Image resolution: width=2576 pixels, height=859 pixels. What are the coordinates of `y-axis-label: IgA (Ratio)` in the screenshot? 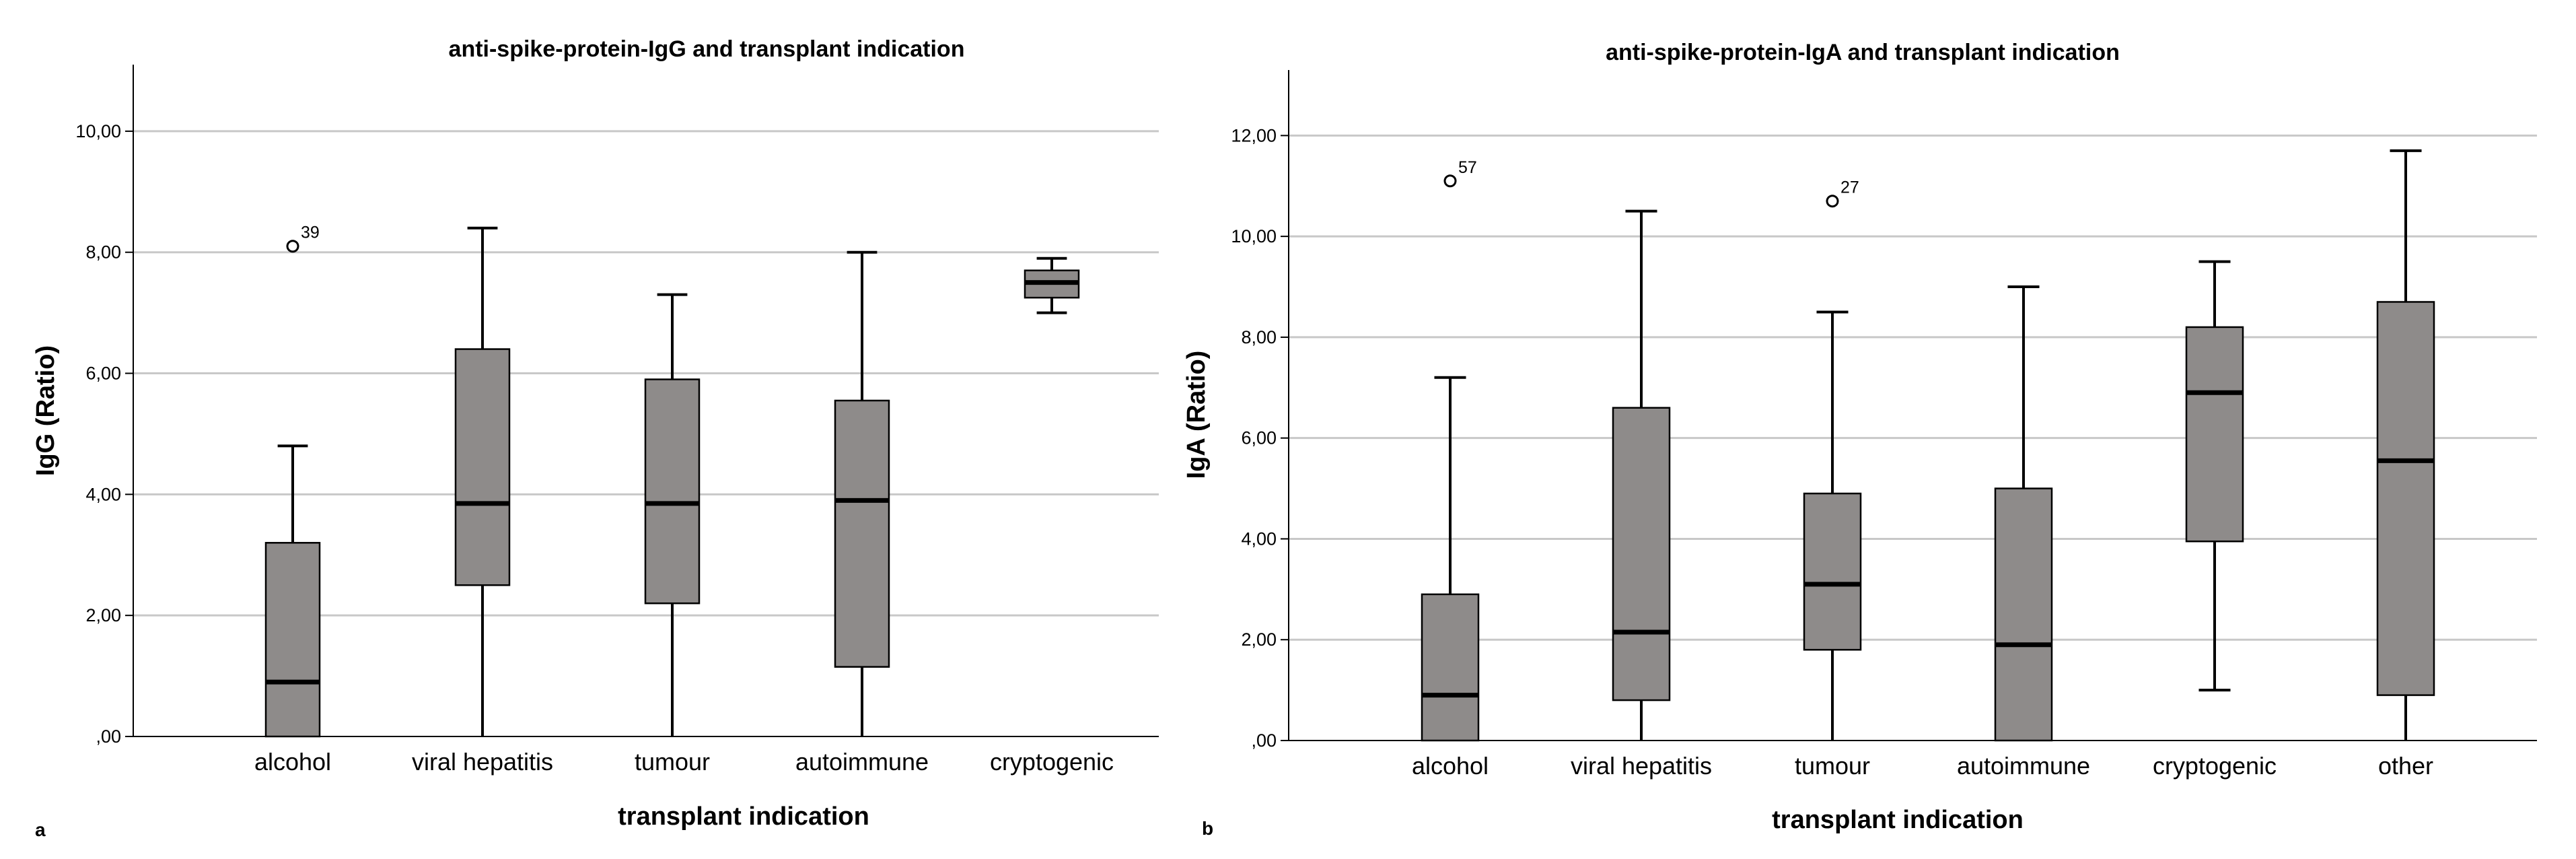 It's located at (1196, 415).